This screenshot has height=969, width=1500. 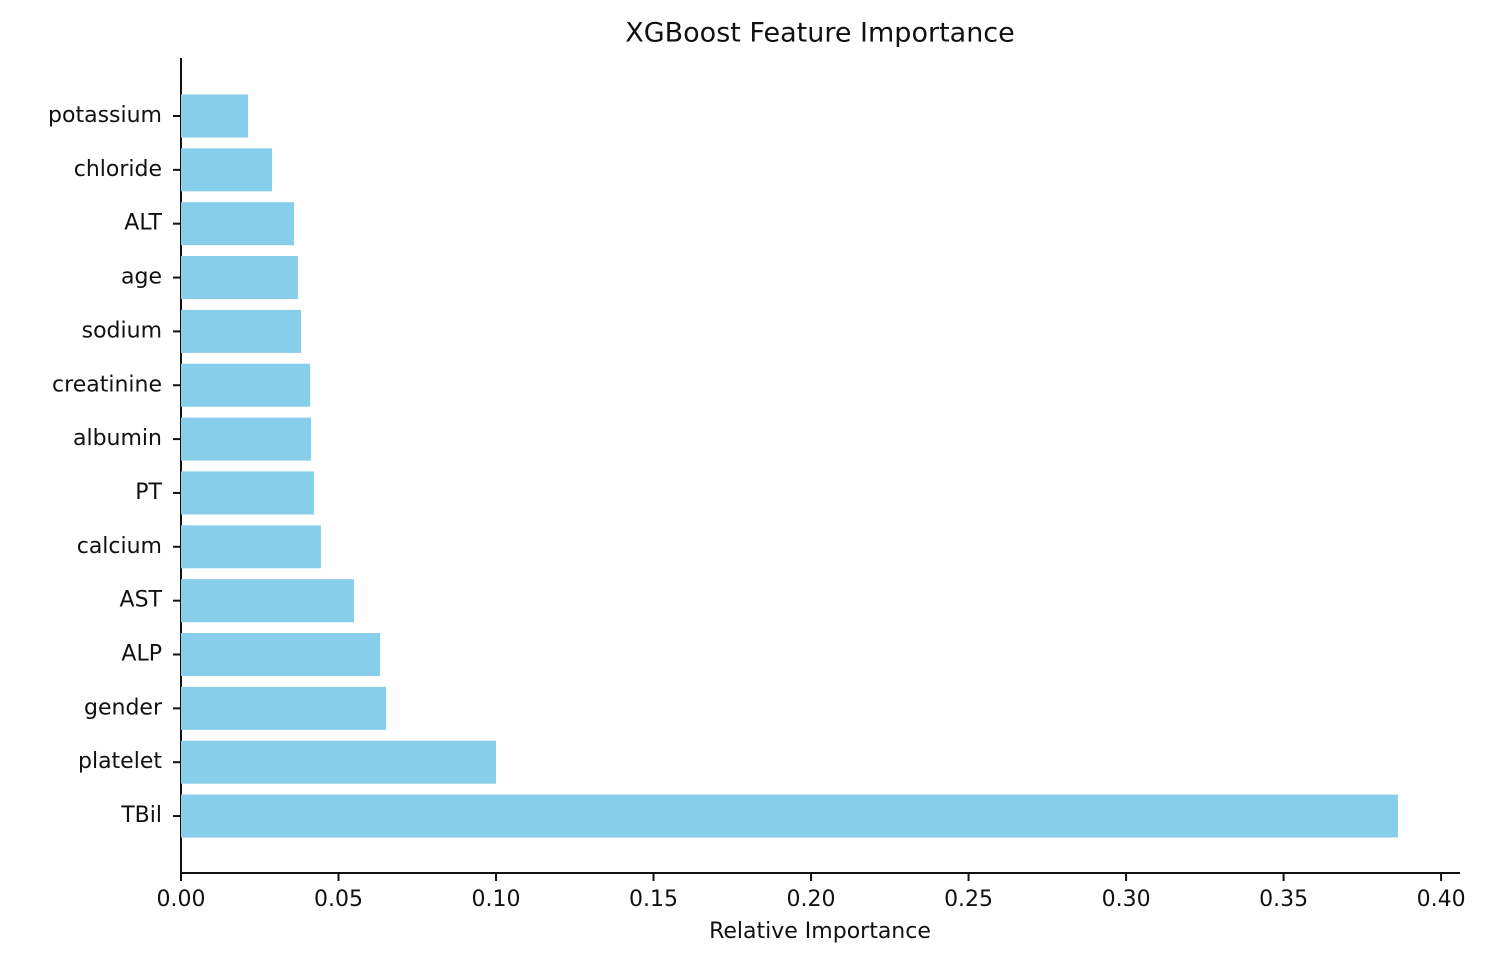 I want to click on y-tick-label: creatinine, so click(x=107, y=384).